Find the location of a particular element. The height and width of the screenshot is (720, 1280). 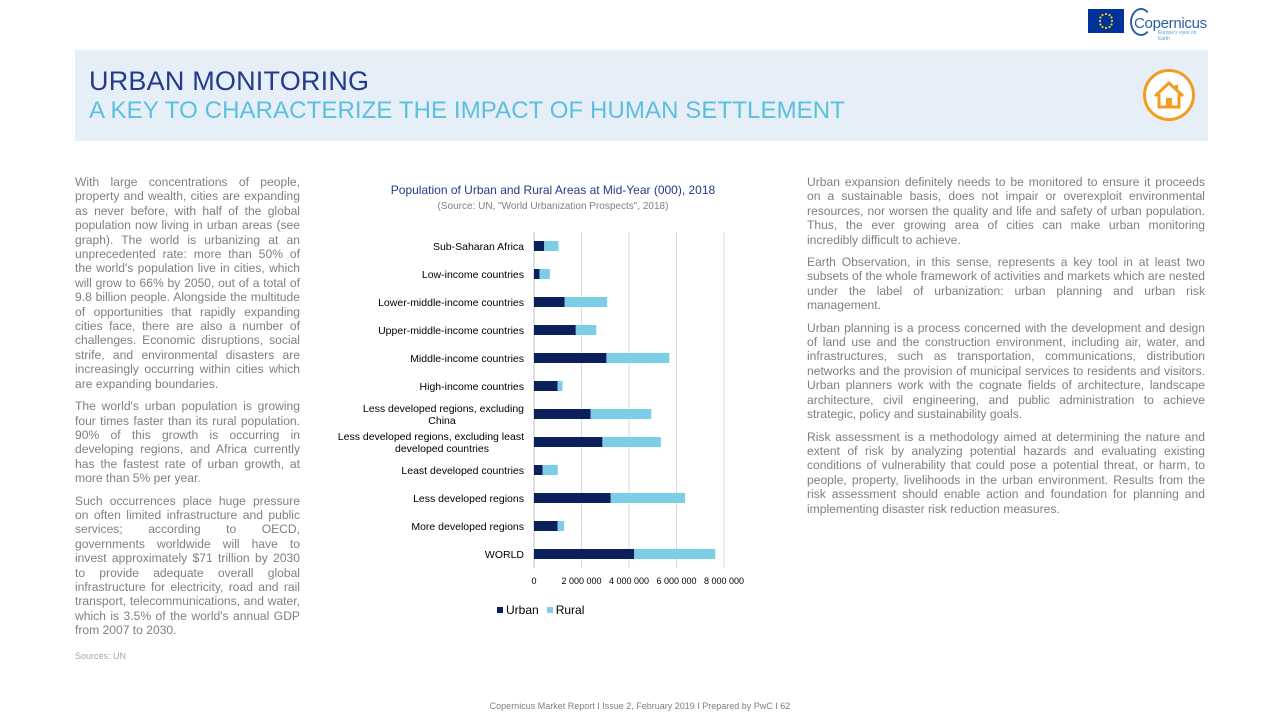

x-tick-label: 4 000 000 is located at coordinates (629, 581).